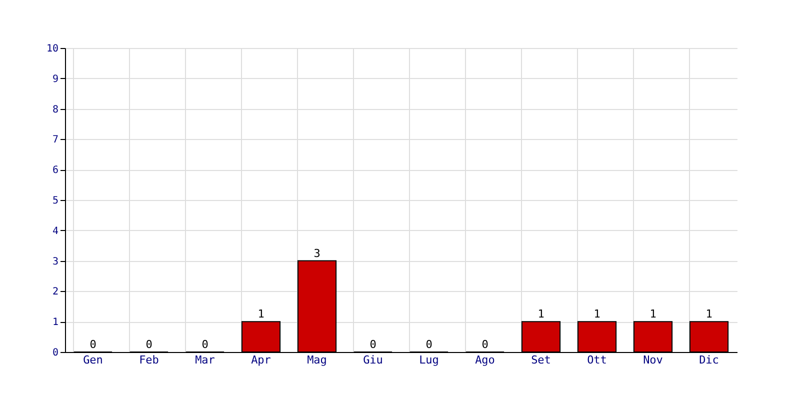 The image size is (800, 400). What do you see at coordinates (55, 292) in the screenshot?
I see `y-tick-label: 2` at bounding box center [55, 292].